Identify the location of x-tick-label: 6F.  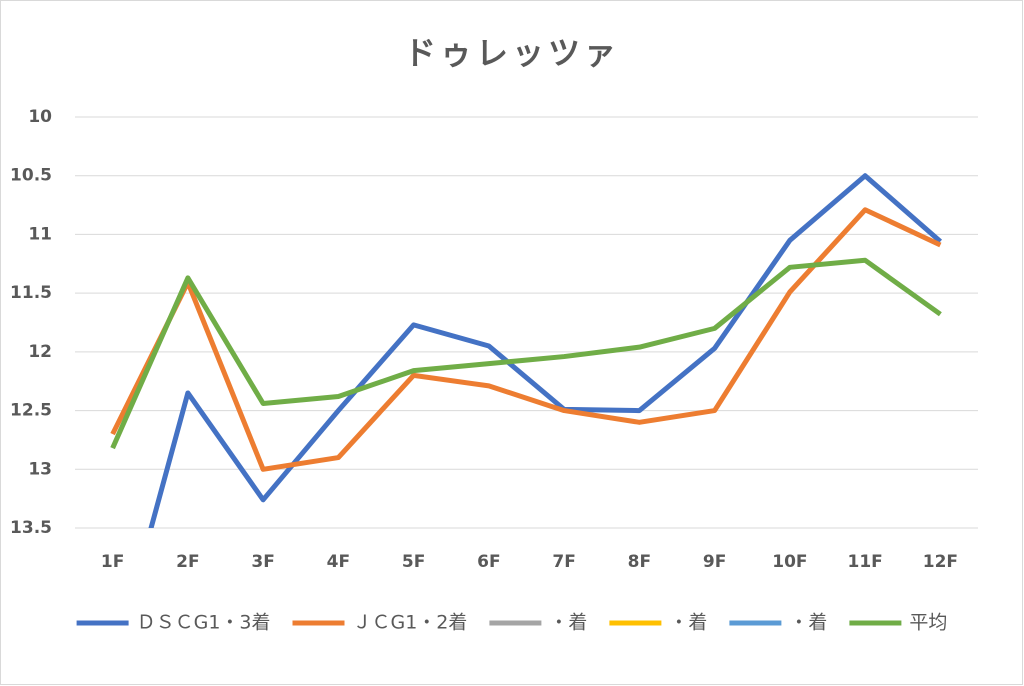
(488, 562).